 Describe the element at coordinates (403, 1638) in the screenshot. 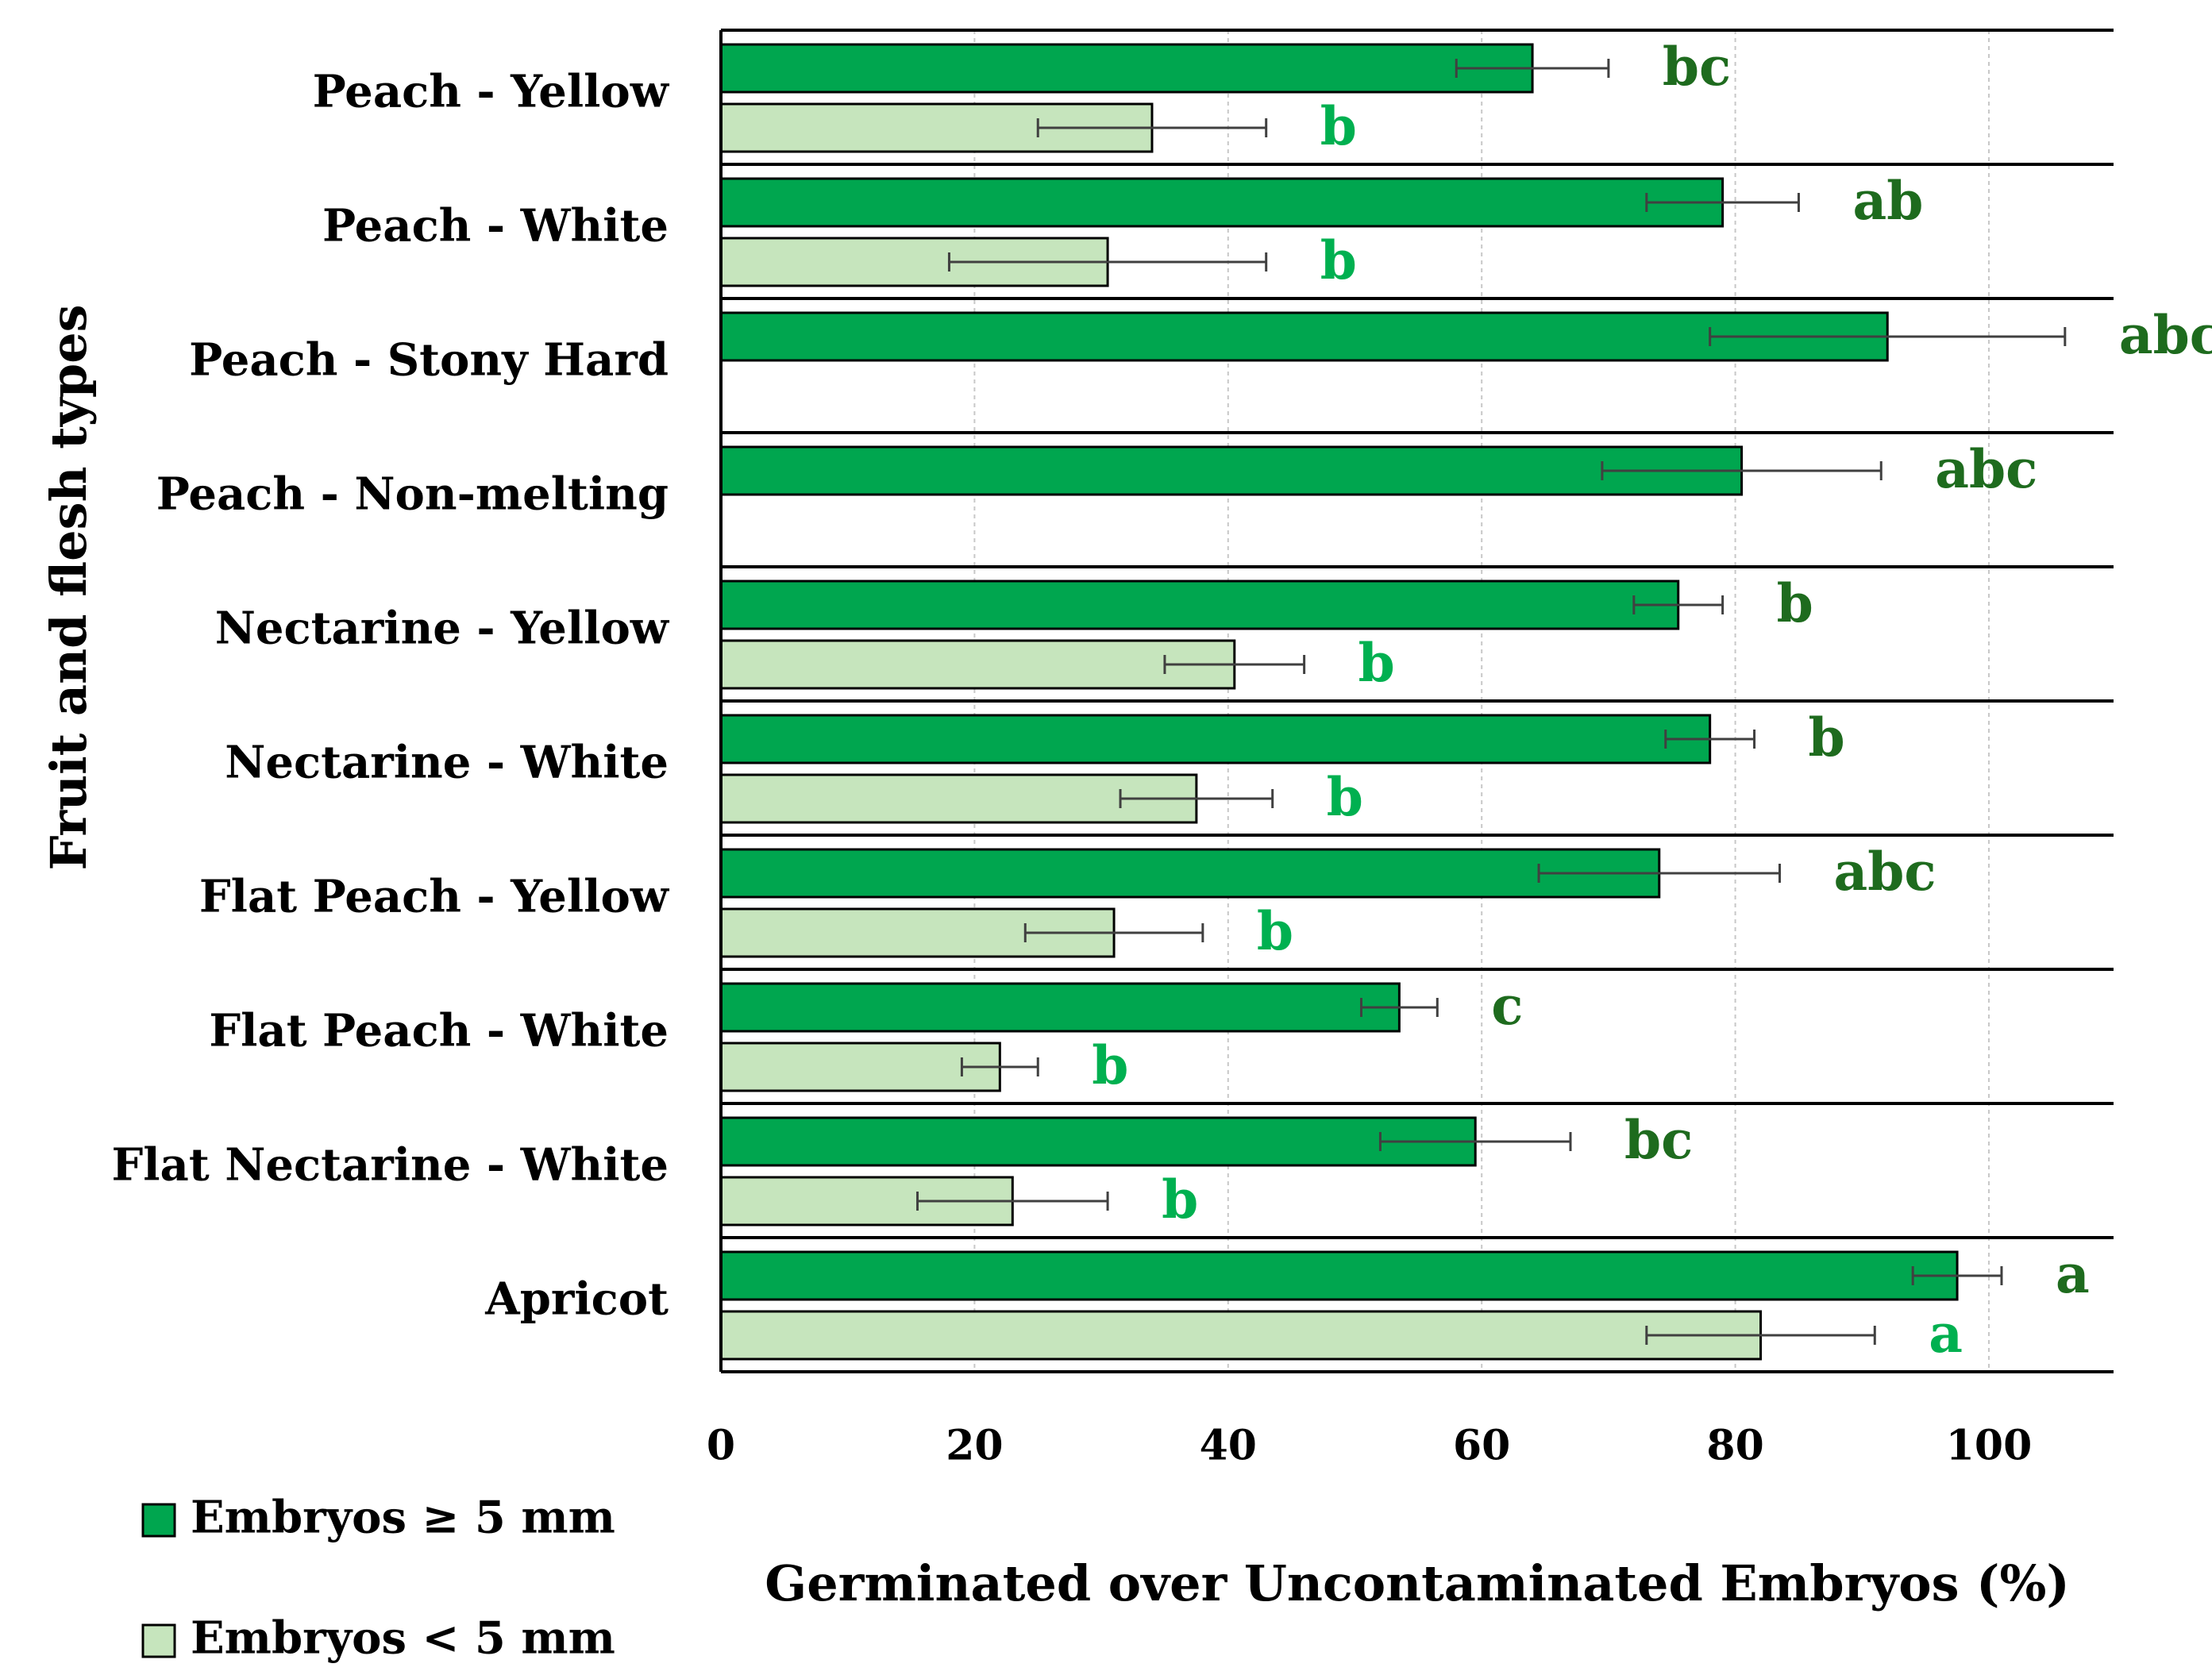

I see `legend-label-small: Embryos < 5 mm` at that location.